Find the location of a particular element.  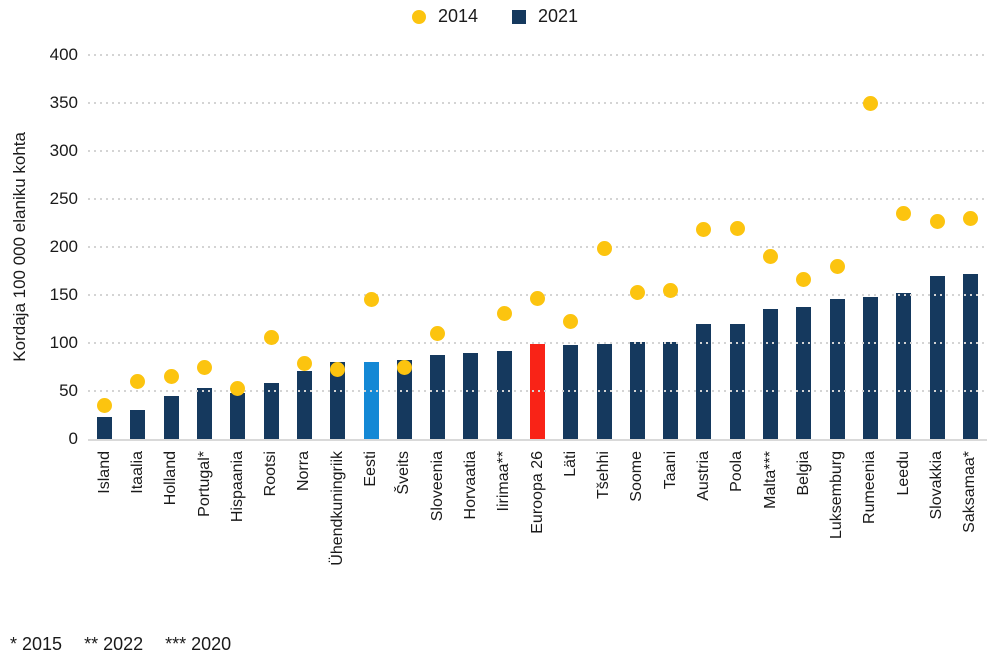

footnote-2020: *** 2020 is located at coordinates (198, 644).